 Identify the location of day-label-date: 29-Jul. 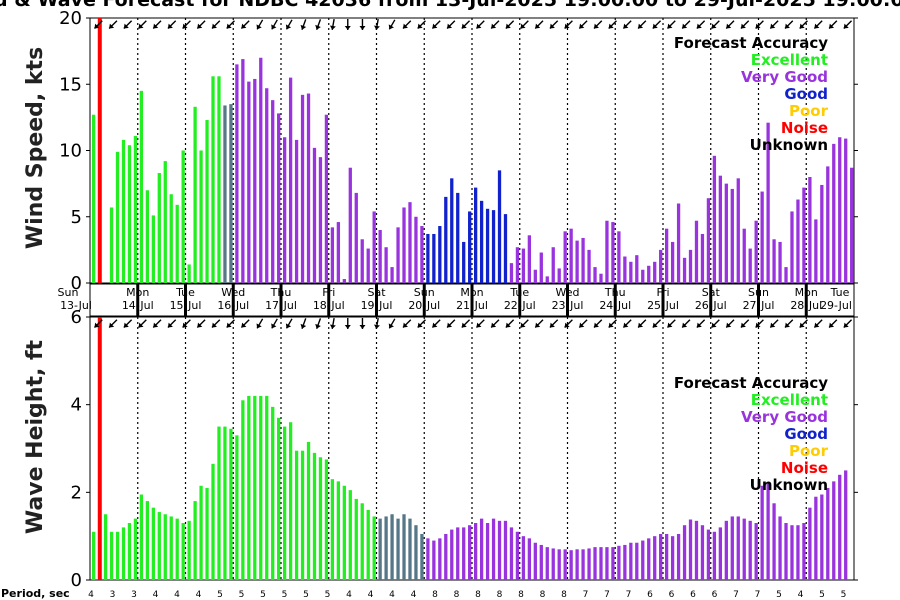
(836, 305).